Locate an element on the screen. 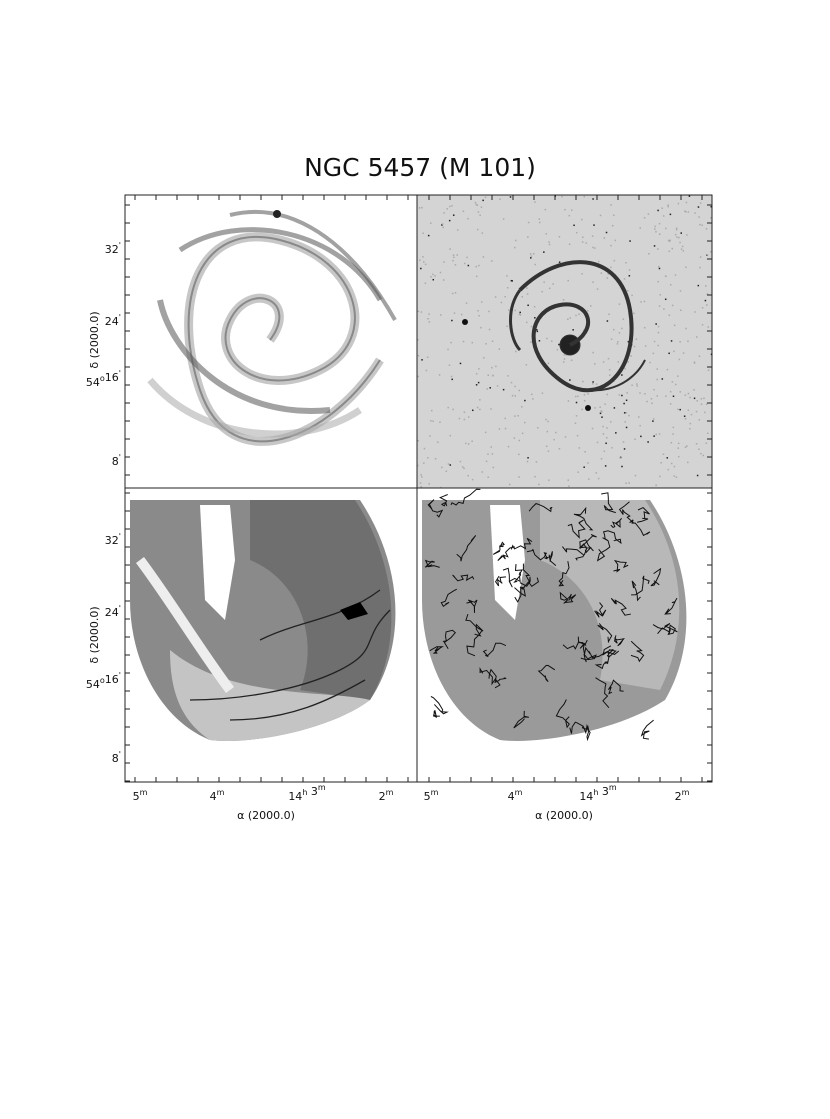 The height and width of the screenshot is (1119, 830). tick-label-part: 2 is located at coordinates (678, 796).